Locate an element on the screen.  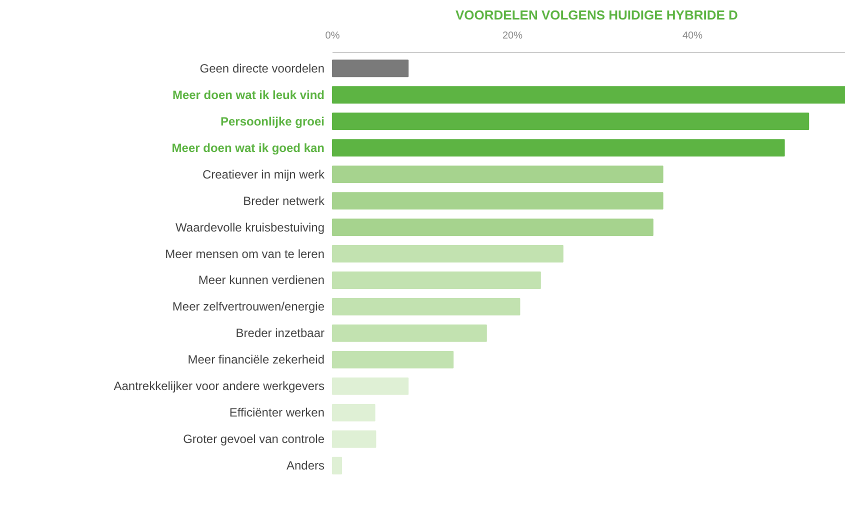
y-tick-label: Meer financiële zekerheid is located at coordinates (256, 359).